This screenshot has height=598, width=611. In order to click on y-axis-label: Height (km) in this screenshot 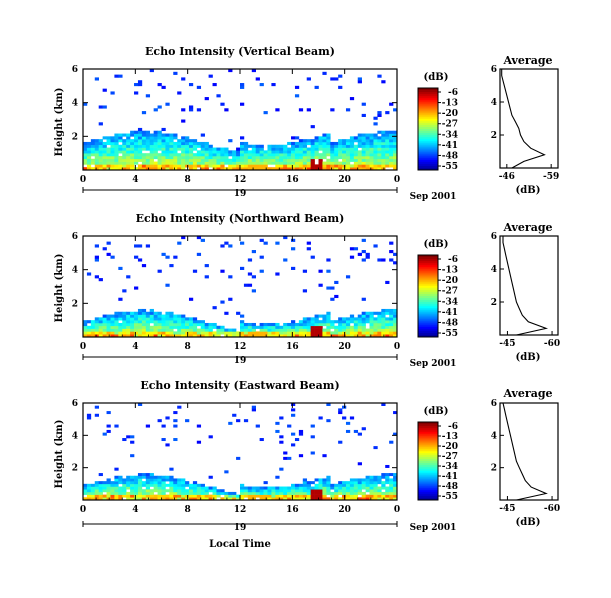, I will do `click(59, 288)`.